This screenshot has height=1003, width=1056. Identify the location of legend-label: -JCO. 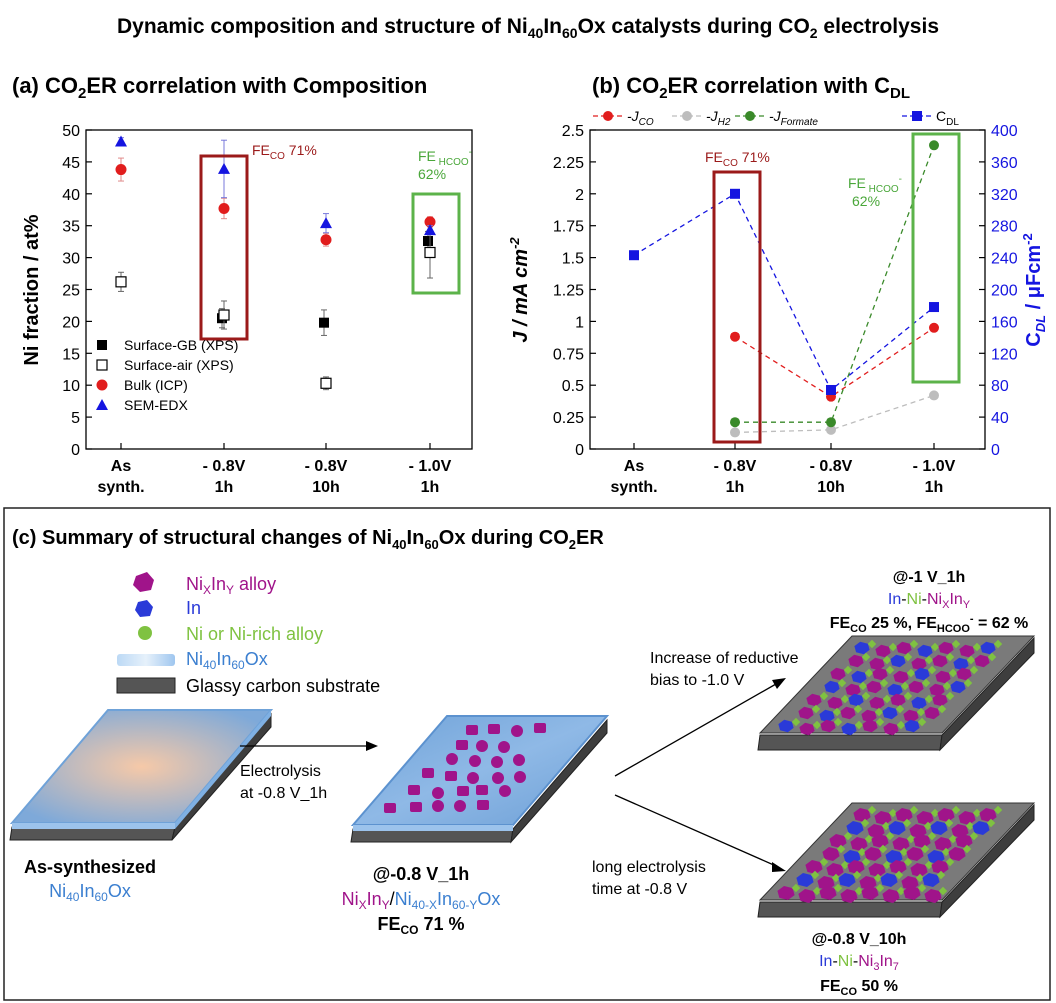
(640, 118).